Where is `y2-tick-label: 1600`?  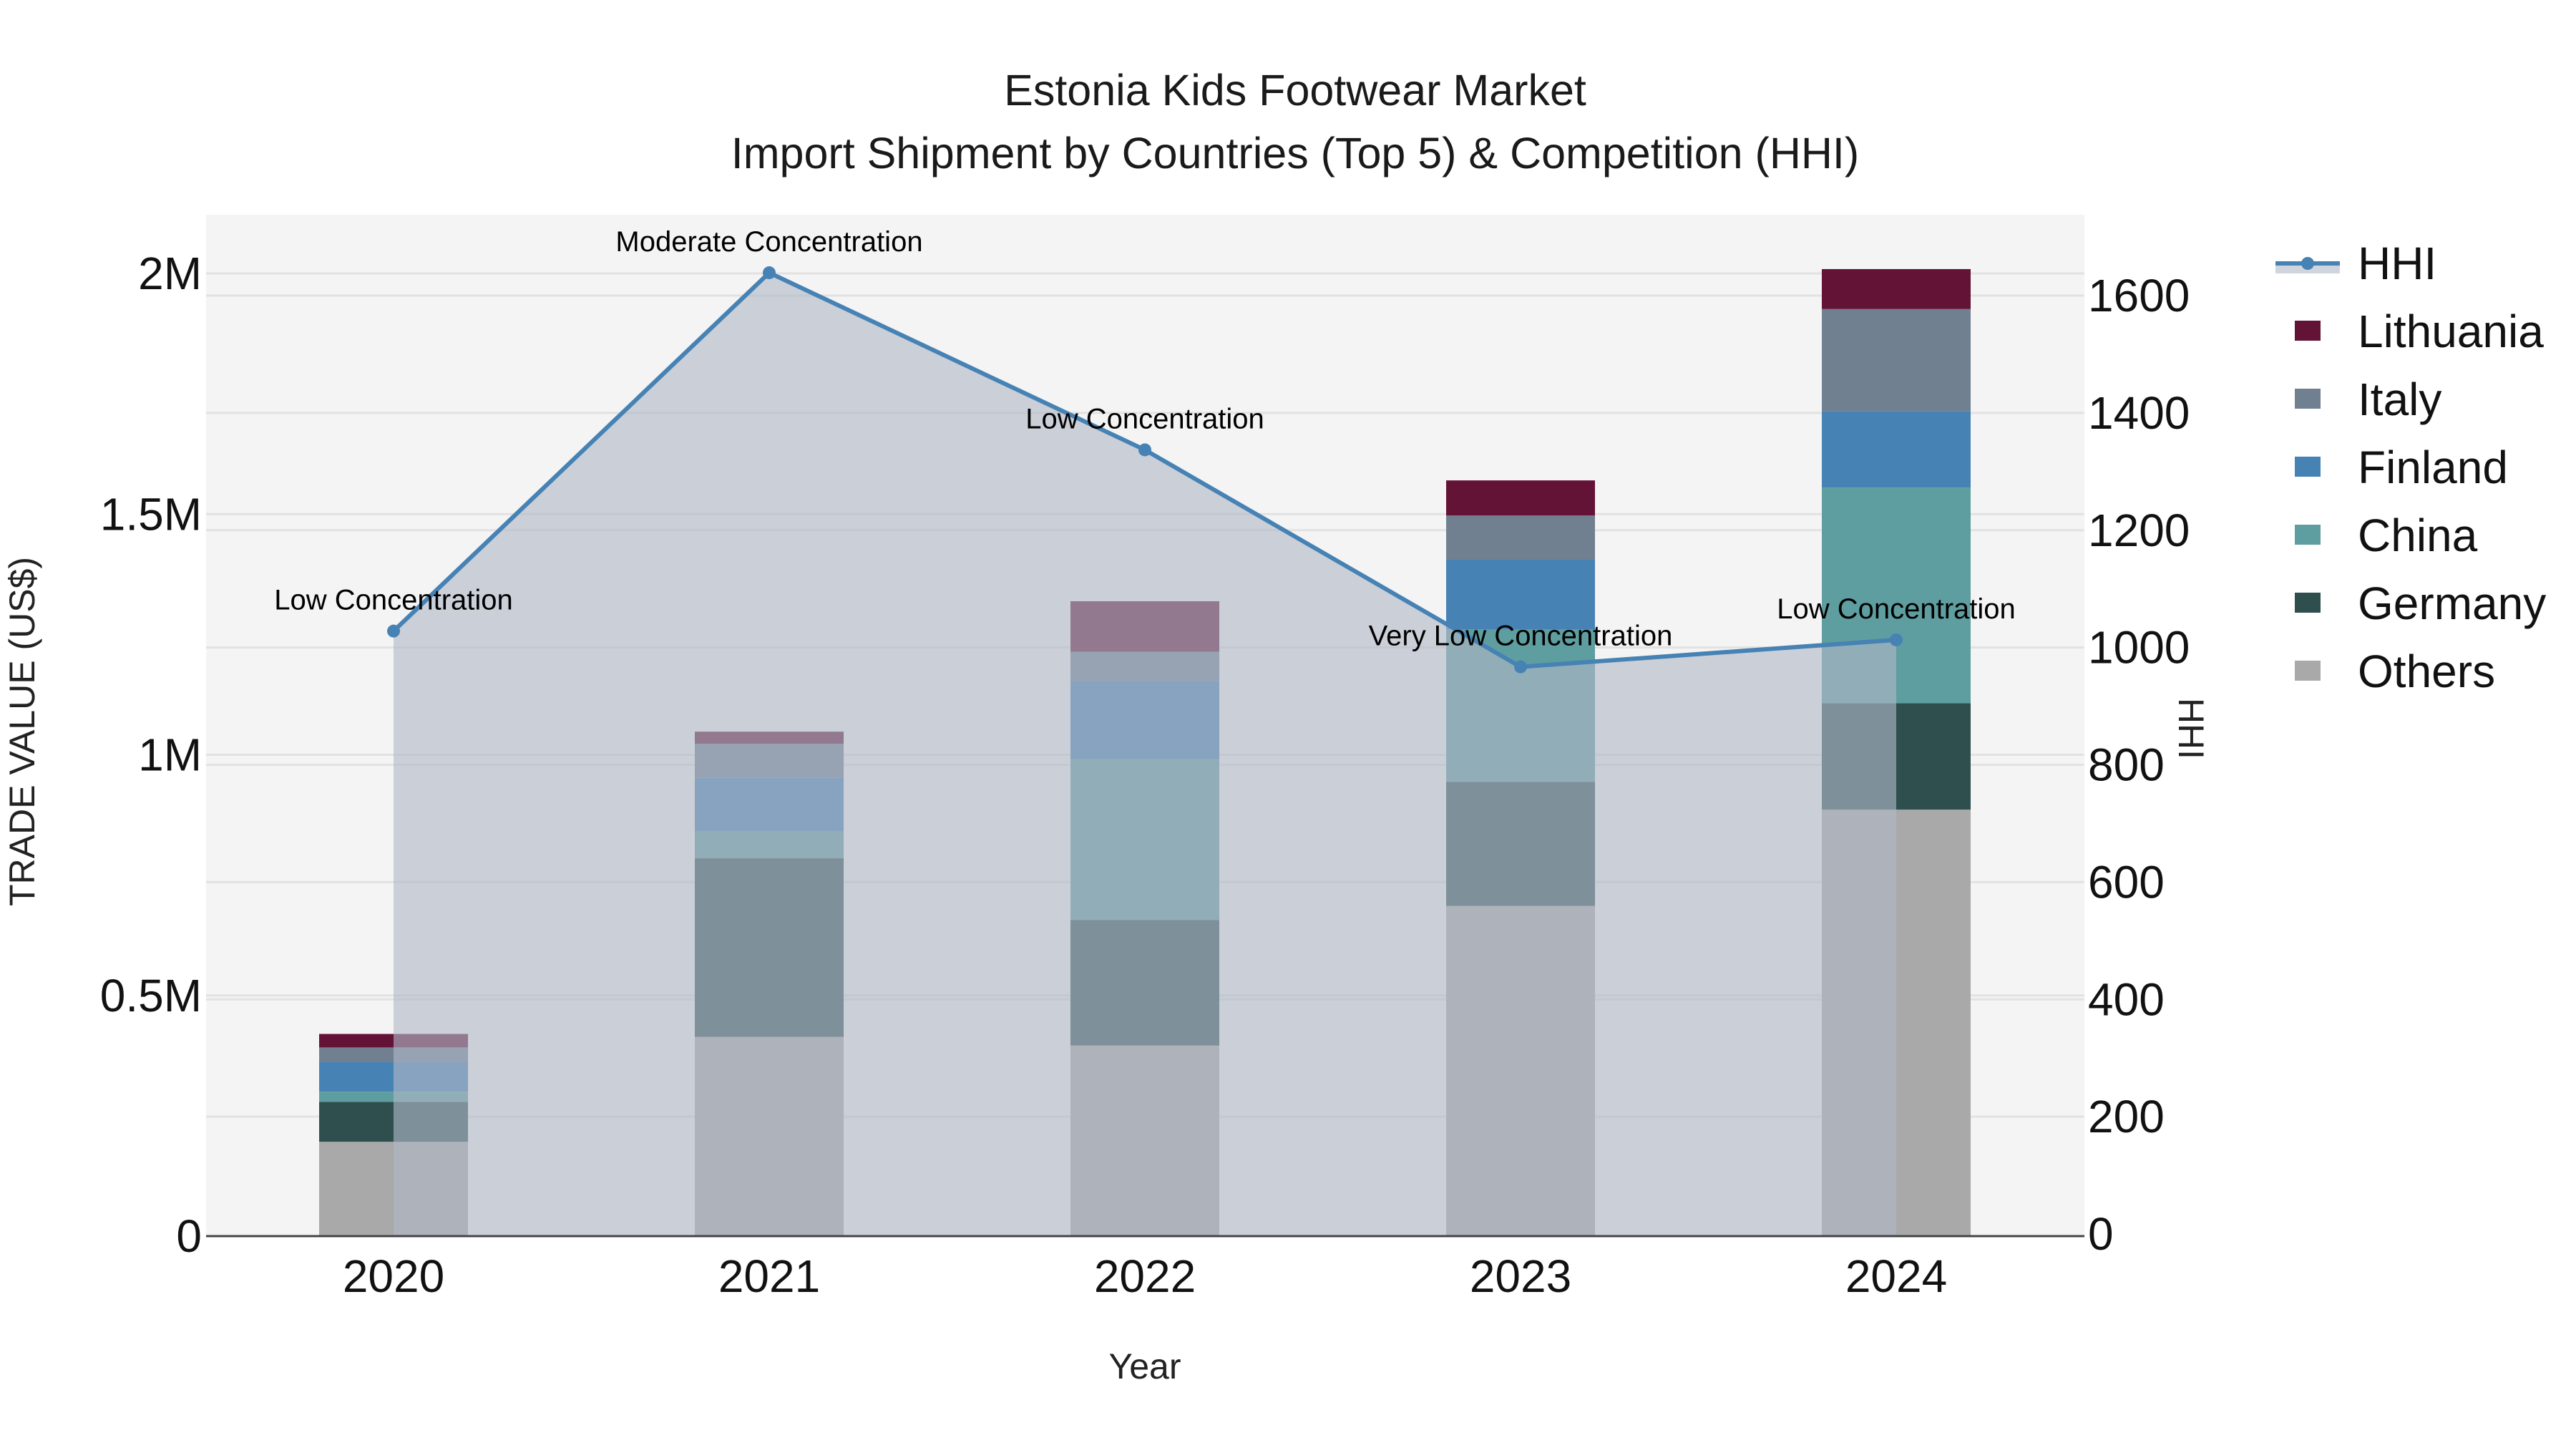
y2-tick-label: 1600 is located at coordinates (2139, 295).